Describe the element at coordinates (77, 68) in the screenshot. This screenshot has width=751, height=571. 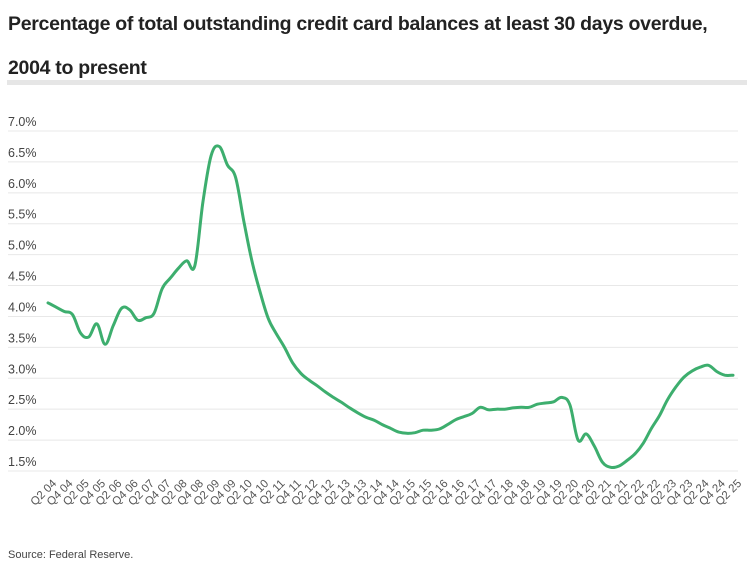
I see `chart-title-line-2: 2004 to present` at that location.